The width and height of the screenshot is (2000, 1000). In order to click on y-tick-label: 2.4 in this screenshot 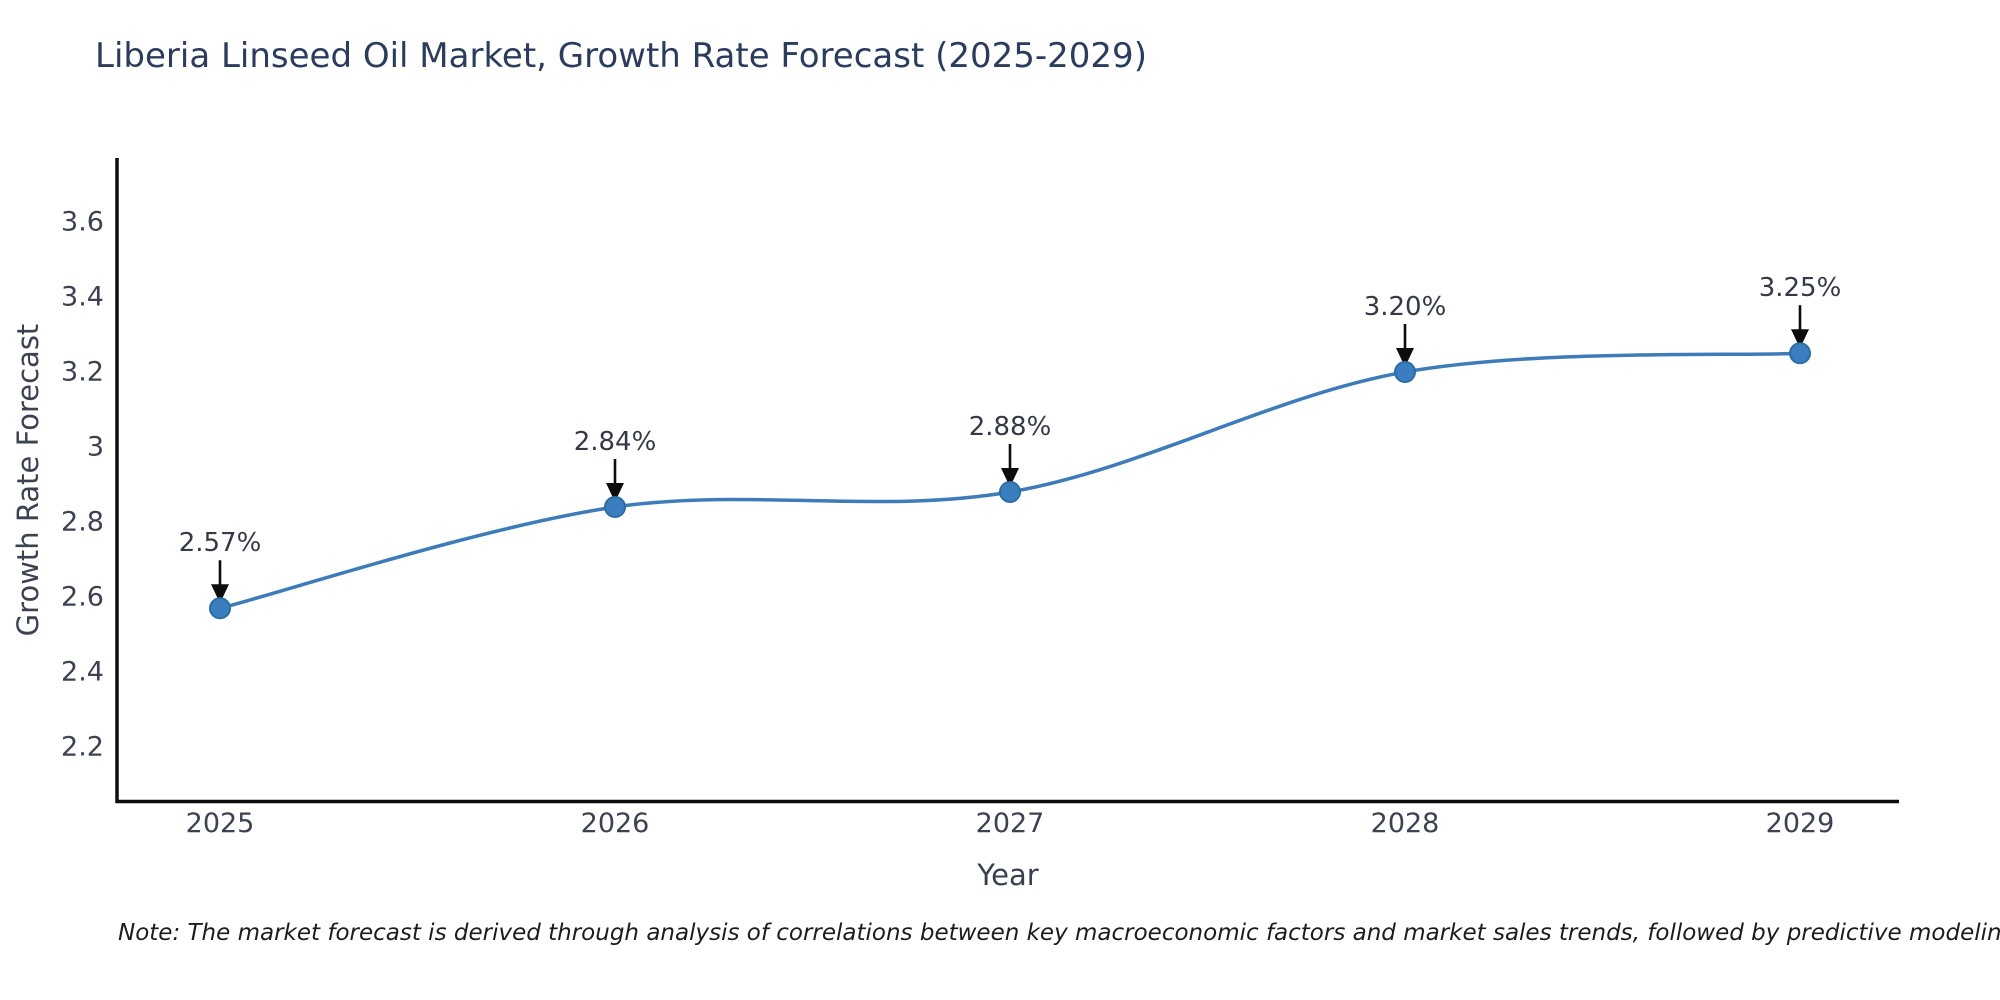, I will do `click(82, 672)`.